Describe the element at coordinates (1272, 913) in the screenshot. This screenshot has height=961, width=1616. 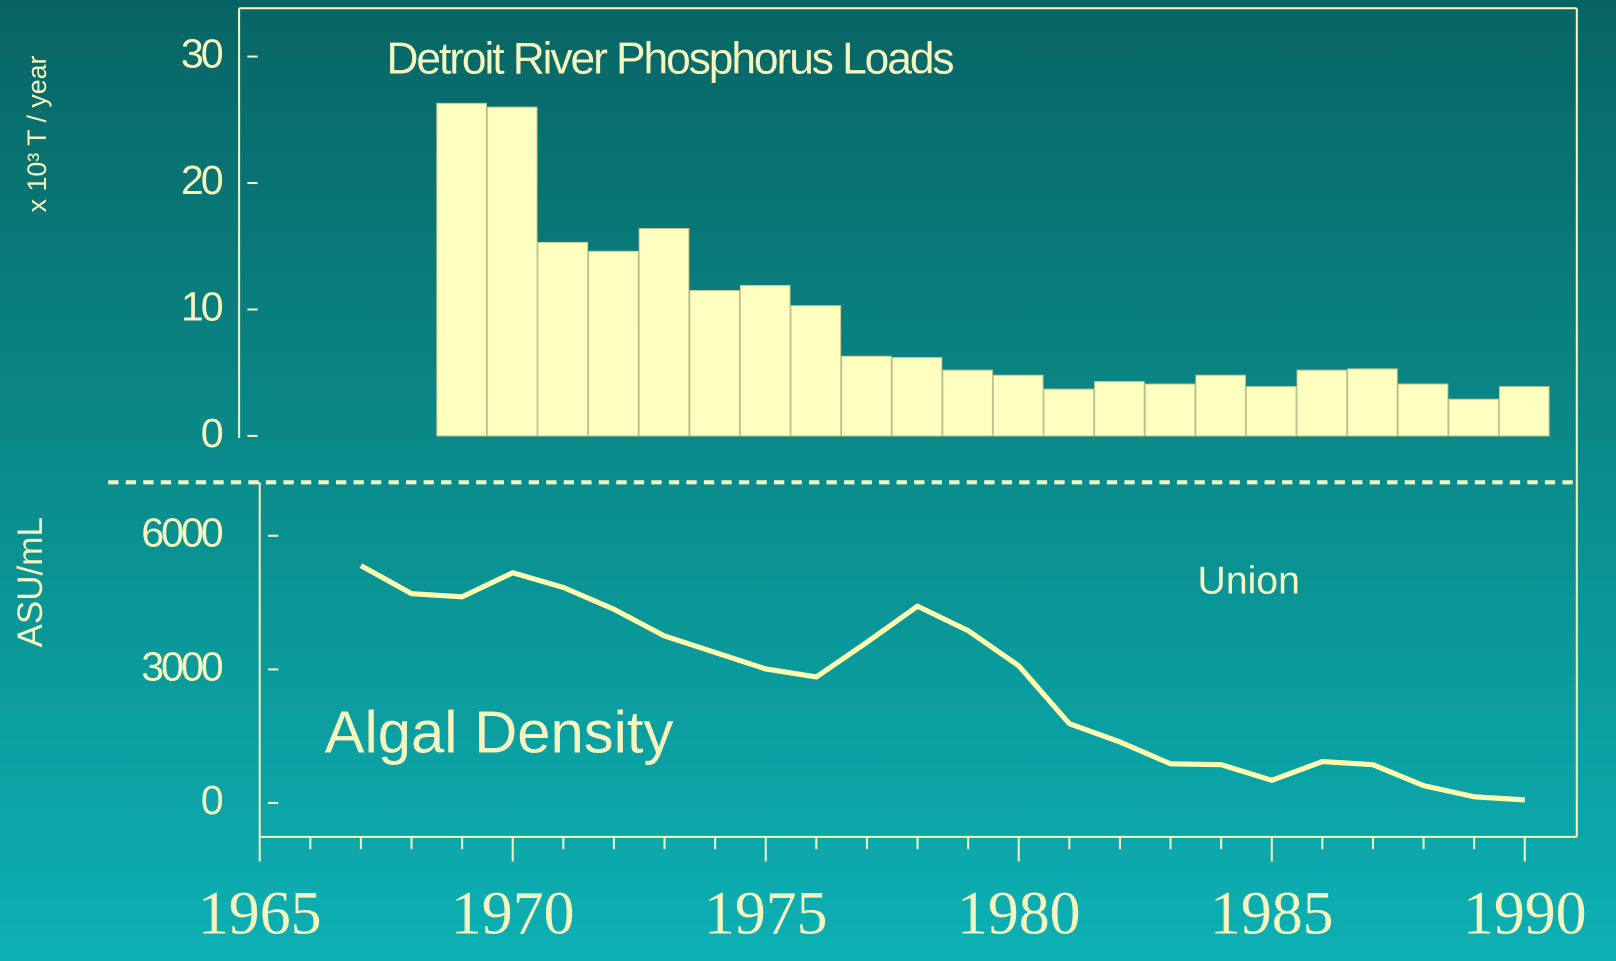
I see `x-tick-label: 1985` at that location.